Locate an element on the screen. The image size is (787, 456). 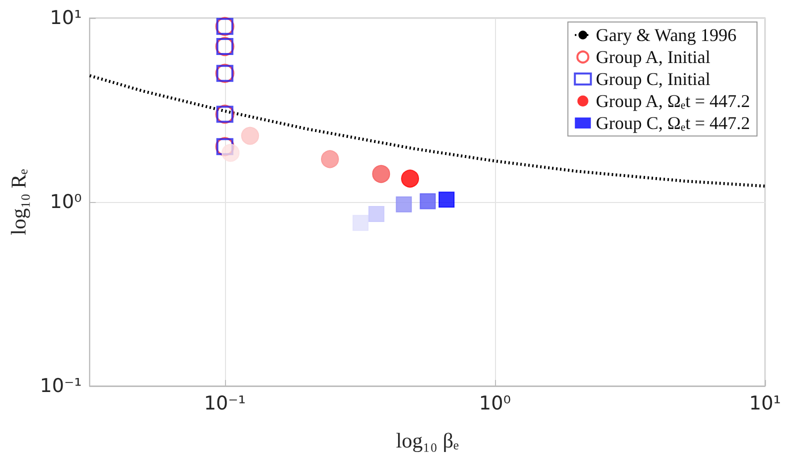
legend-label: Gary & Wang 1996 is located at coordinates (666, 35).